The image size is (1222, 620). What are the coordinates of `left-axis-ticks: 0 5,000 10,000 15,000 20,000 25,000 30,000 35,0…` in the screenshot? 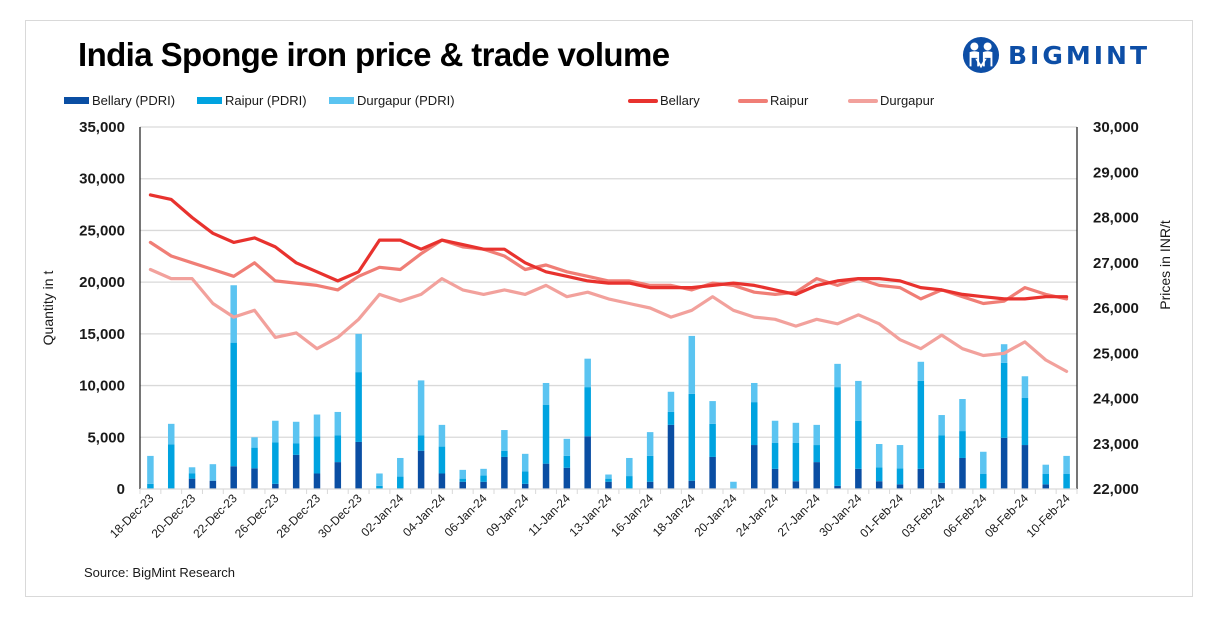 It's located at (102, 308).